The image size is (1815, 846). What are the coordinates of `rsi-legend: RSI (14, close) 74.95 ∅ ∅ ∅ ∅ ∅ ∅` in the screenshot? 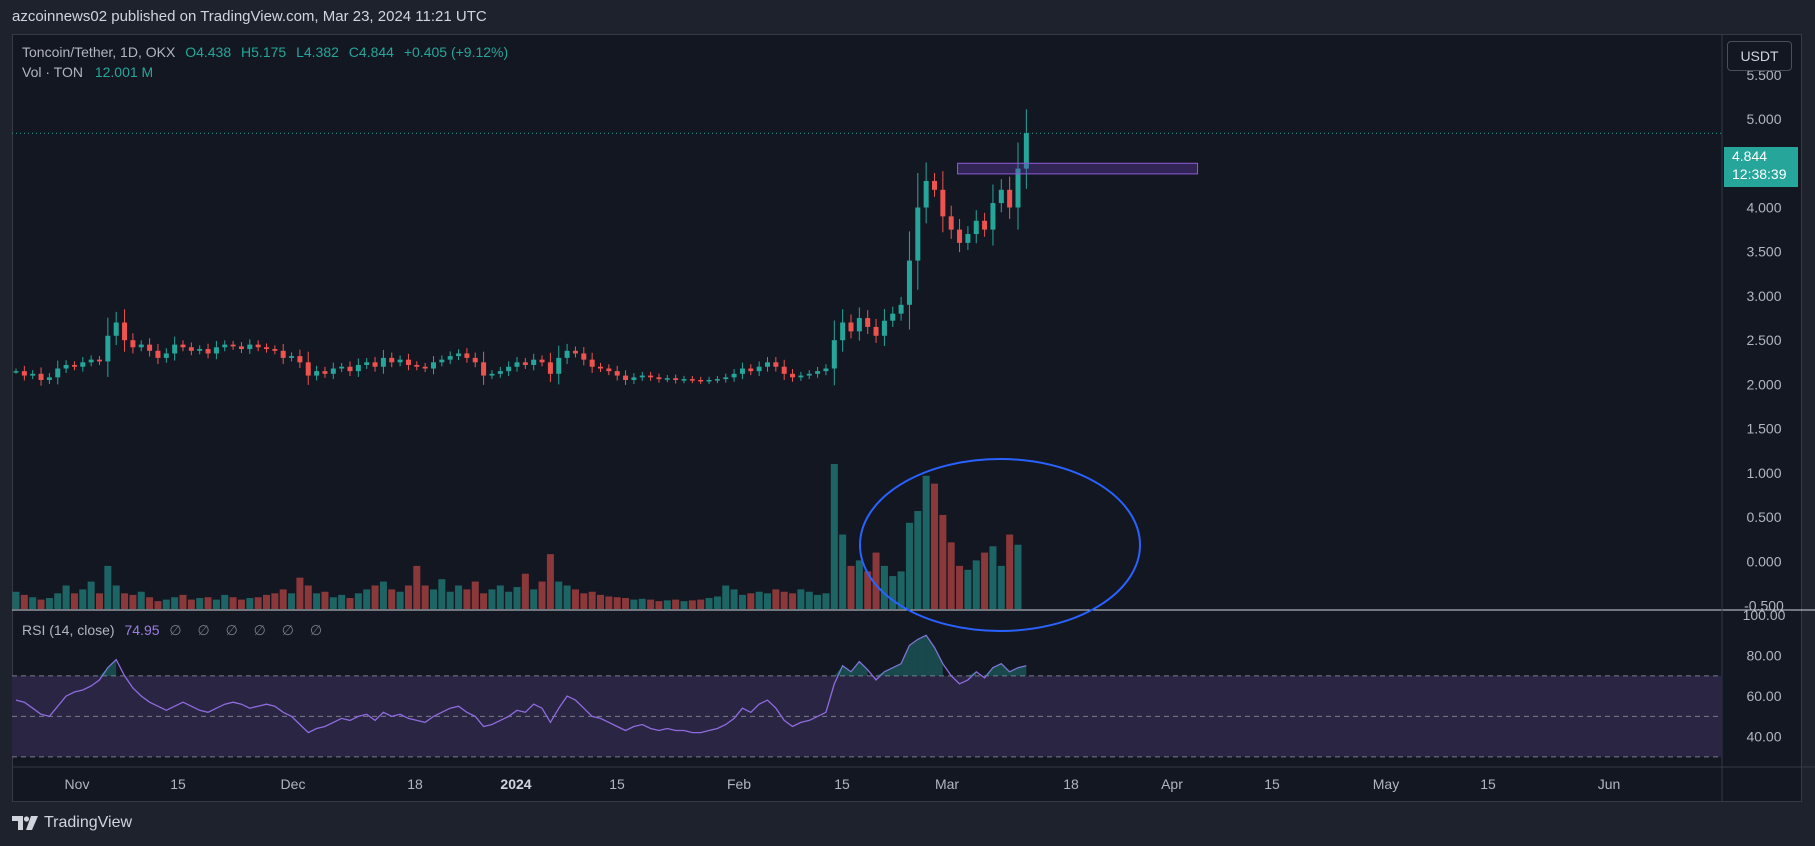 It's located at (175, 630).